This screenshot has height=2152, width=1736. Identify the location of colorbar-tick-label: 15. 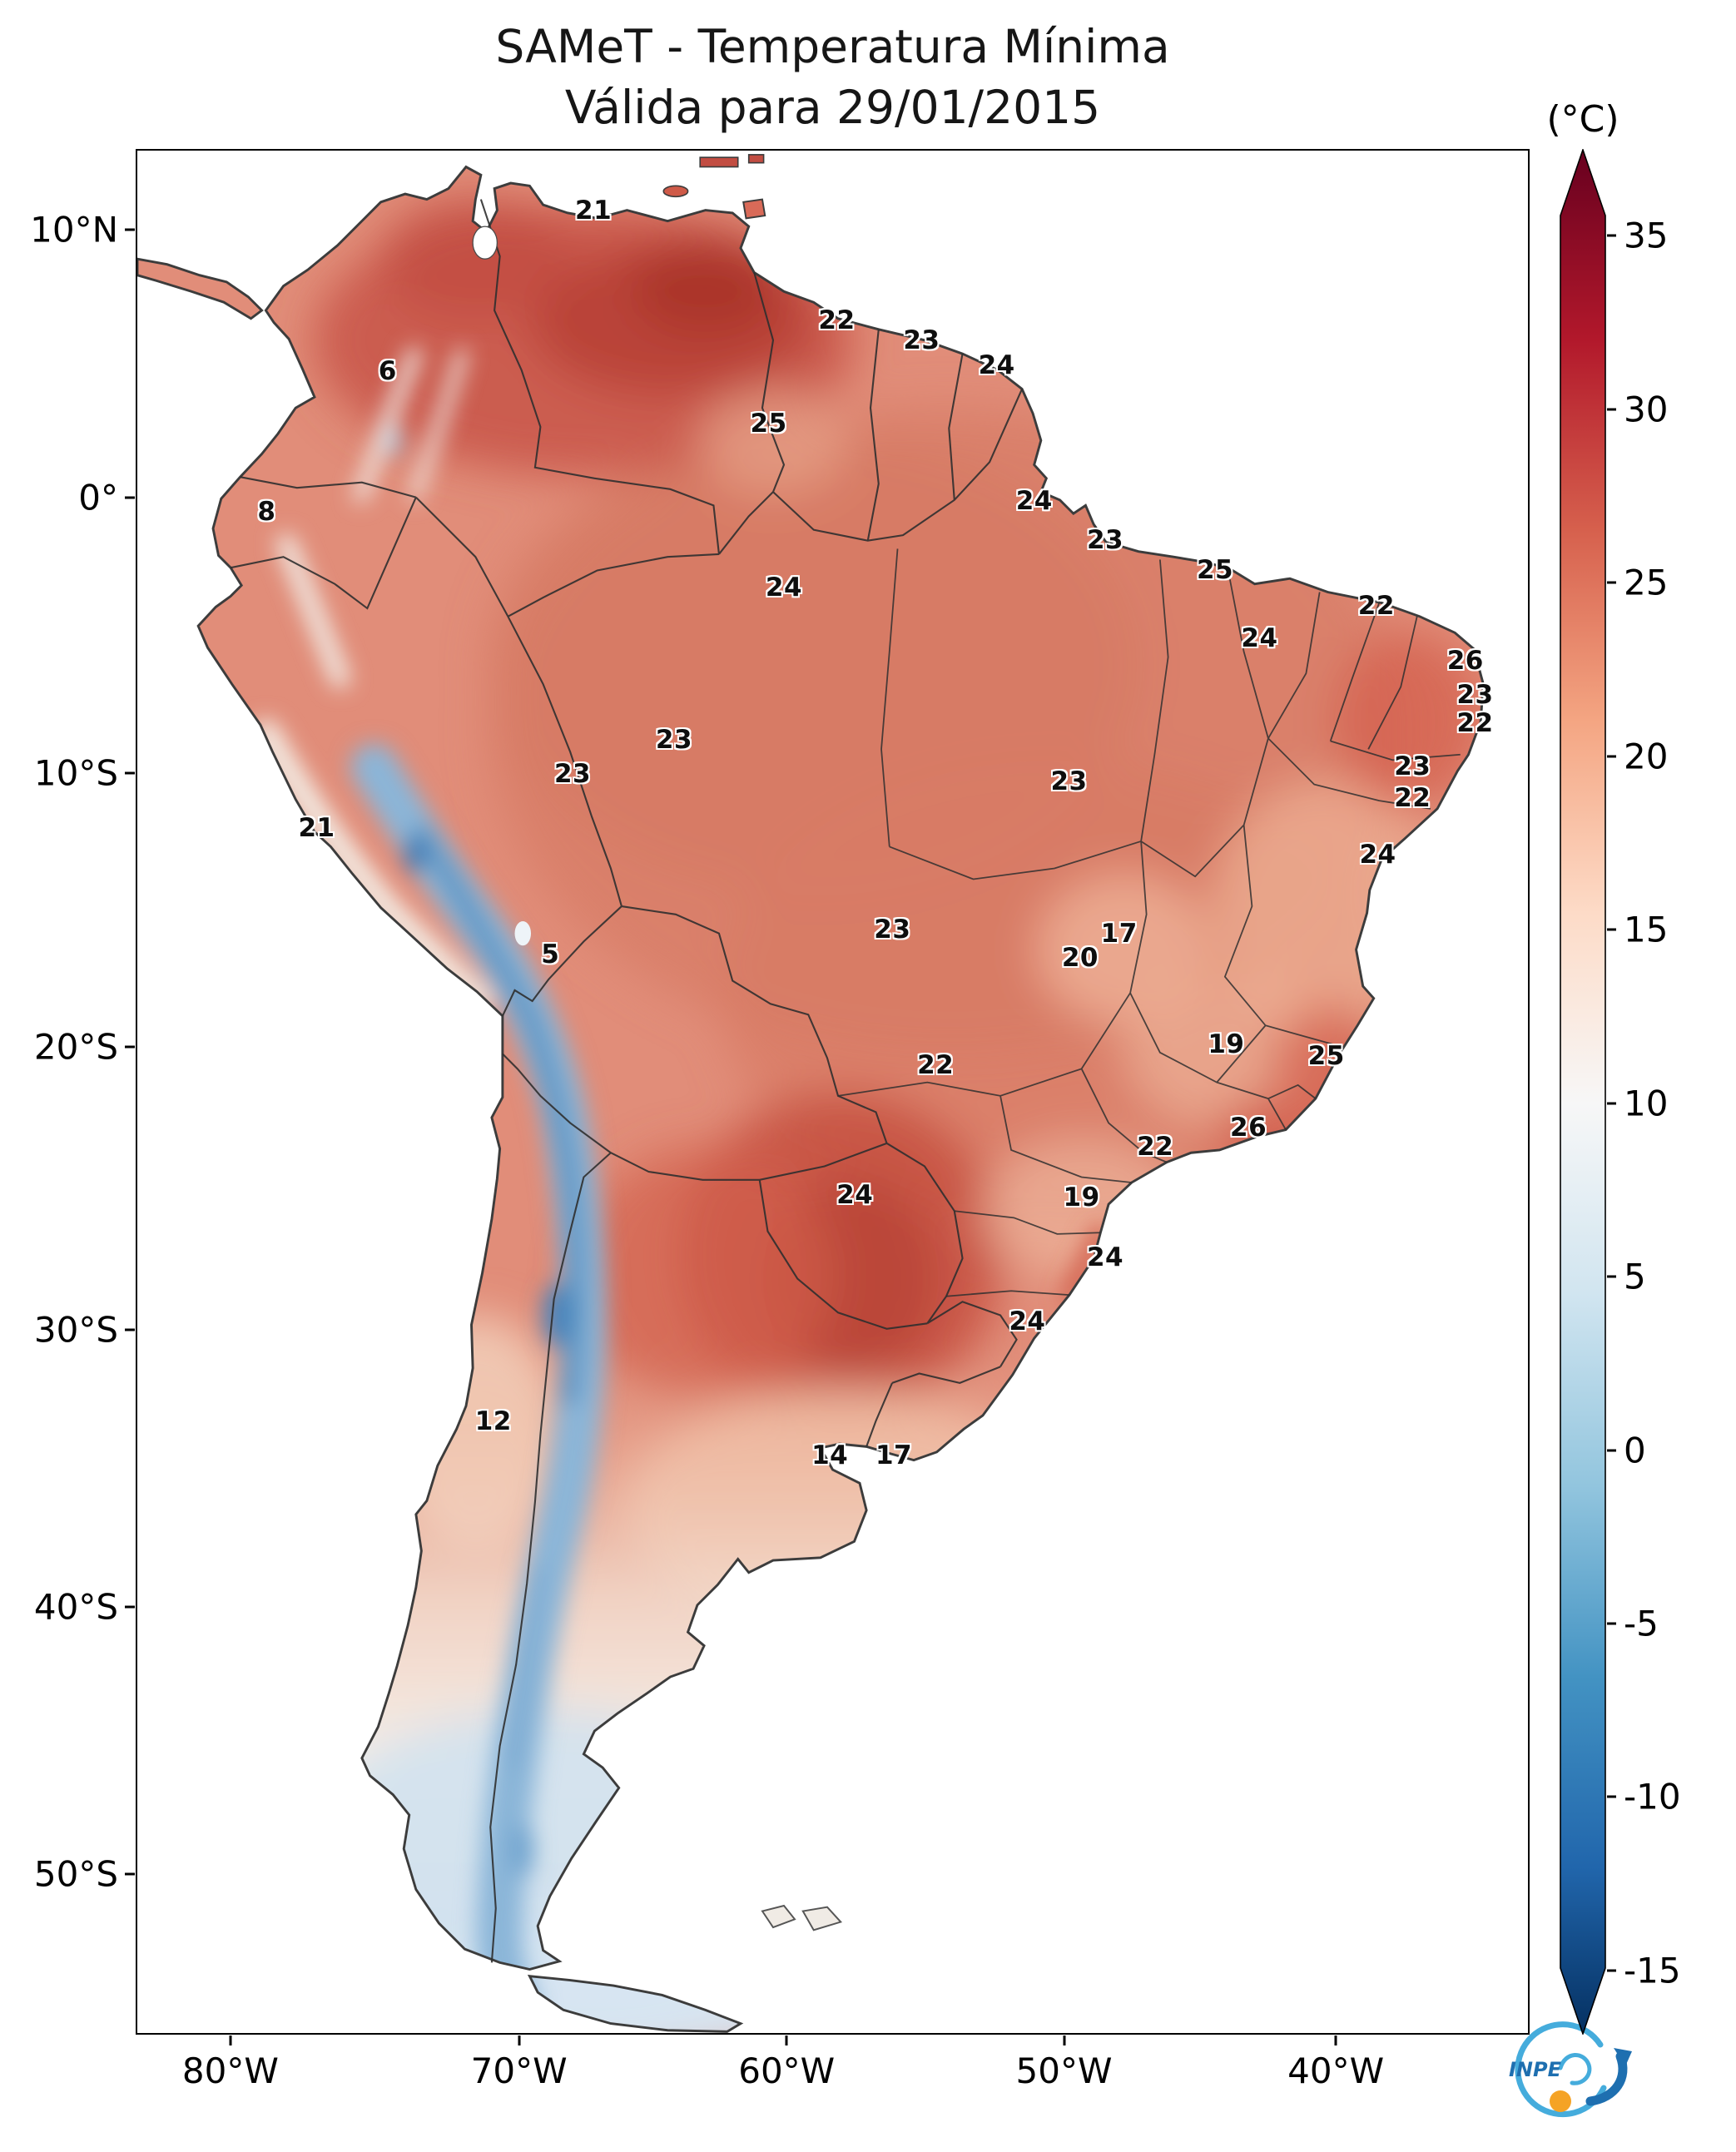
(1647, 929).